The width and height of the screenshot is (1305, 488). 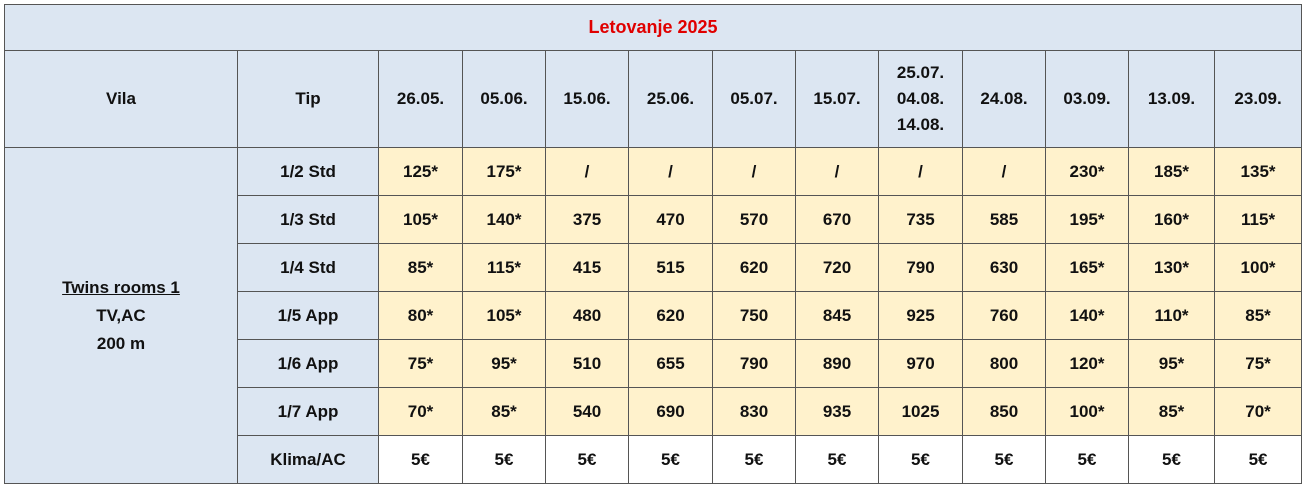 What do you see at coordinates (121, 287) in the screenshot?
I see `vila-line: Twins rooms 1` at bounding box center [121, 287].